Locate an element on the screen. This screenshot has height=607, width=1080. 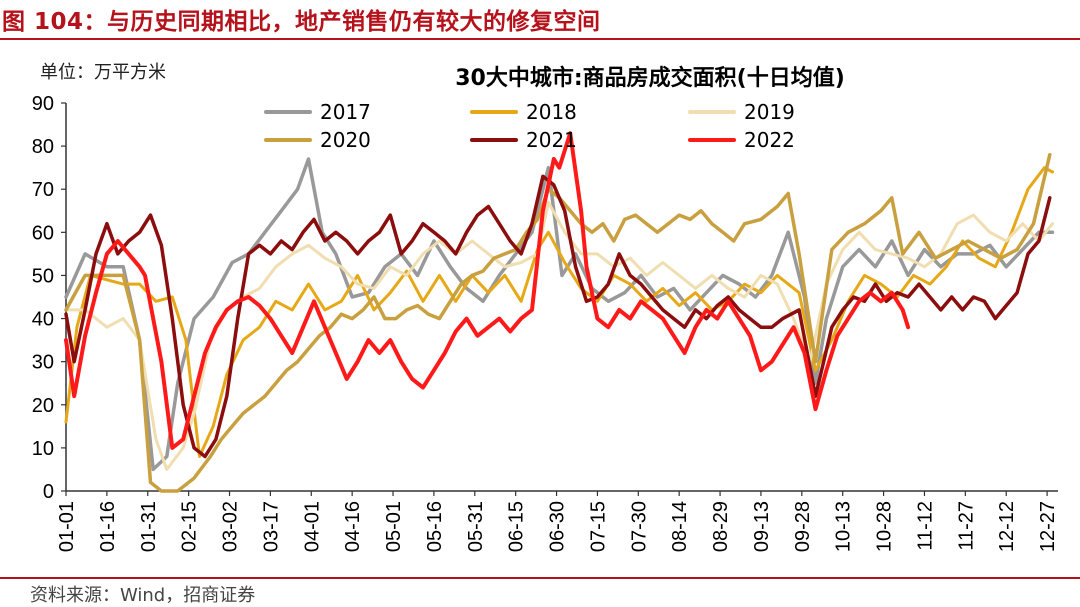
y-tick-label: 60 is located at coordinates (43, 233).